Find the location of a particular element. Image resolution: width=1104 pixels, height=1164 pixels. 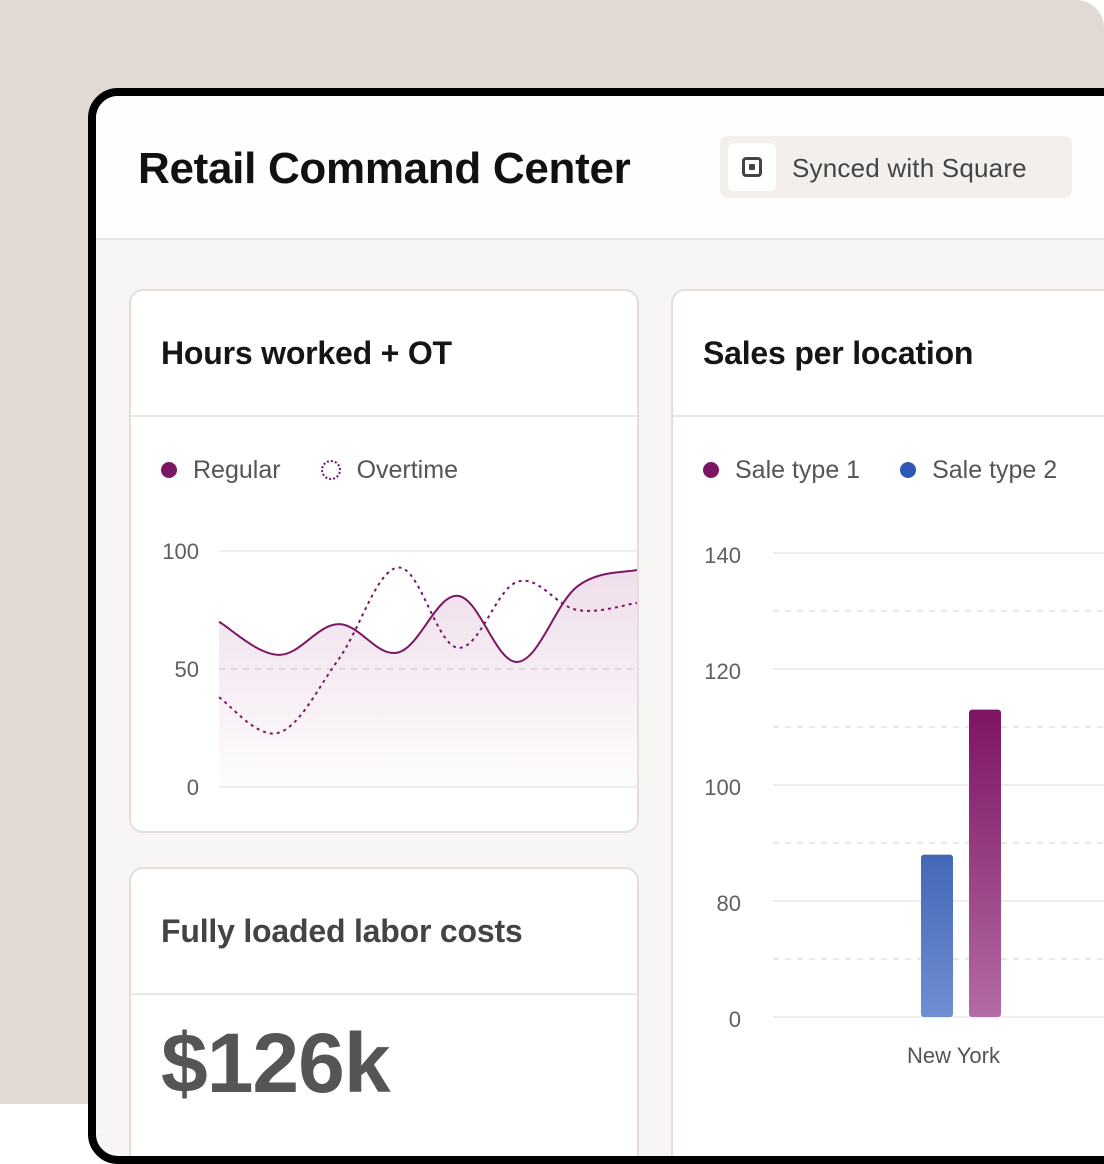

y-tick-label: 50 is located at coordinates (186, 669).